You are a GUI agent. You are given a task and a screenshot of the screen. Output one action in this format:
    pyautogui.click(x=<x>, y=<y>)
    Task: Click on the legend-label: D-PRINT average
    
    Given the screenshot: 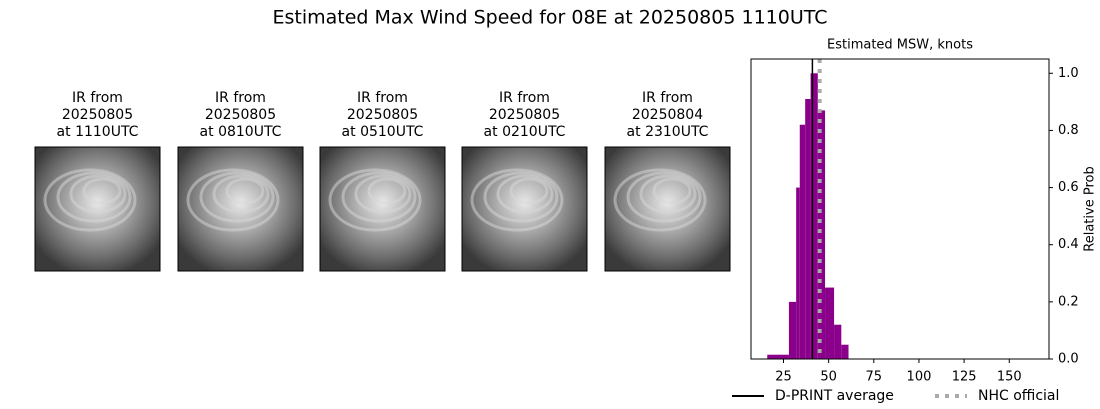 What is the action you would take?
    pyautogui.click(x=834, y=396)
    